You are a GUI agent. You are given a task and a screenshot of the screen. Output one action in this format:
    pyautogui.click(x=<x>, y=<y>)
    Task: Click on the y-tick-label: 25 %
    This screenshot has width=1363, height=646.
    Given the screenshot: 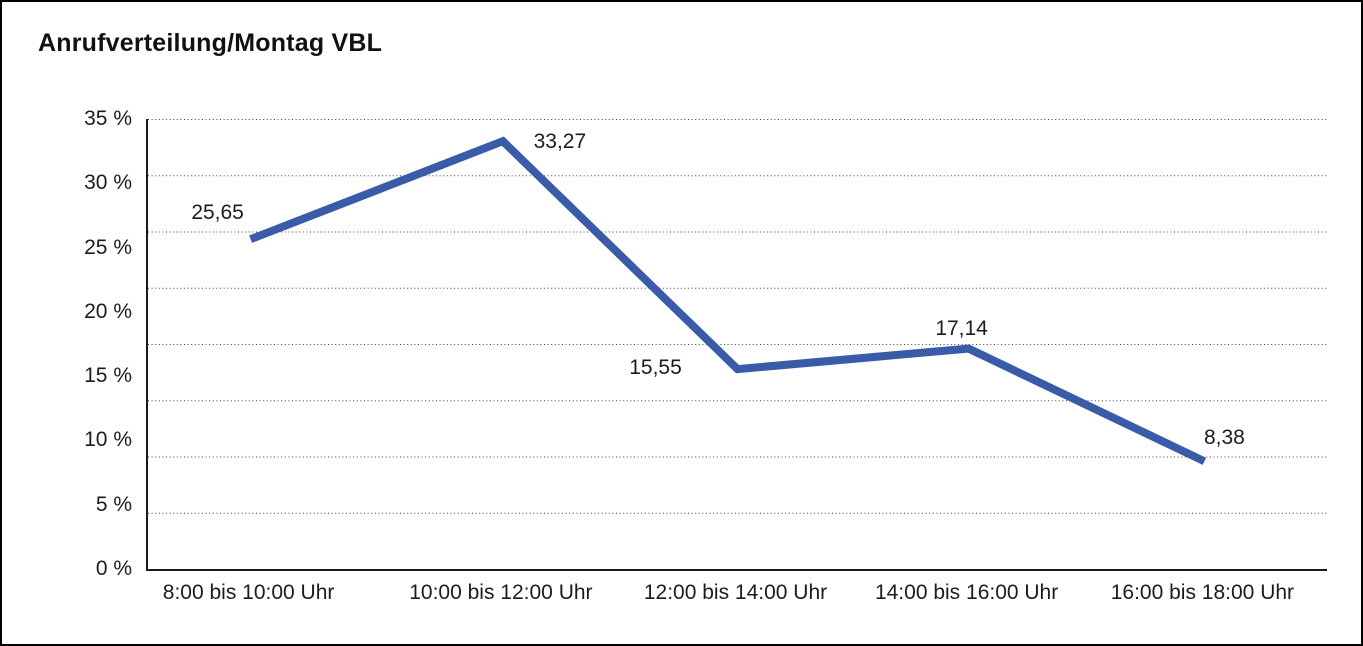 What is the action you would take?
    pyautogui.click(x=108, y=247)
    